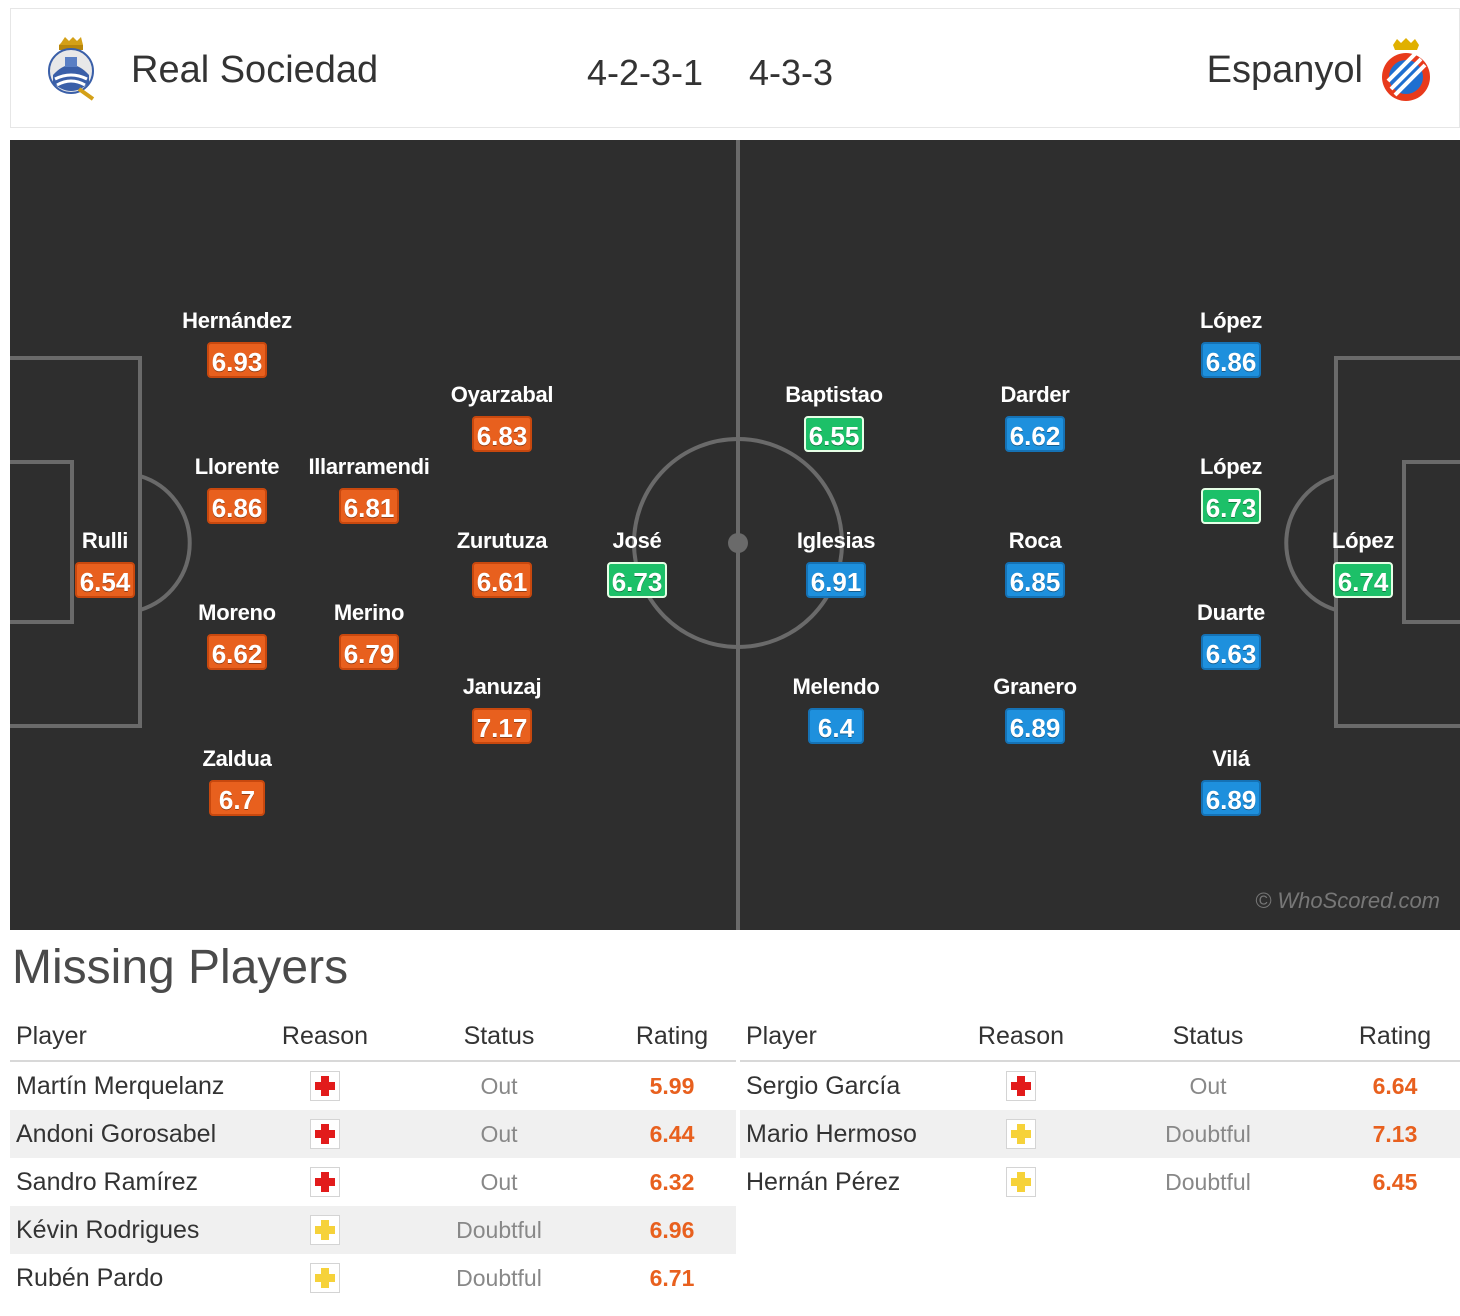 The width and height of the screenshot is (1460, 1316). What do you see at coordinates (735, 68) in the screenshot?
I see `match-header: Real Sociedad 4-2-3-1 4-3-3 Espanyol` at bounding box center [735, 68].